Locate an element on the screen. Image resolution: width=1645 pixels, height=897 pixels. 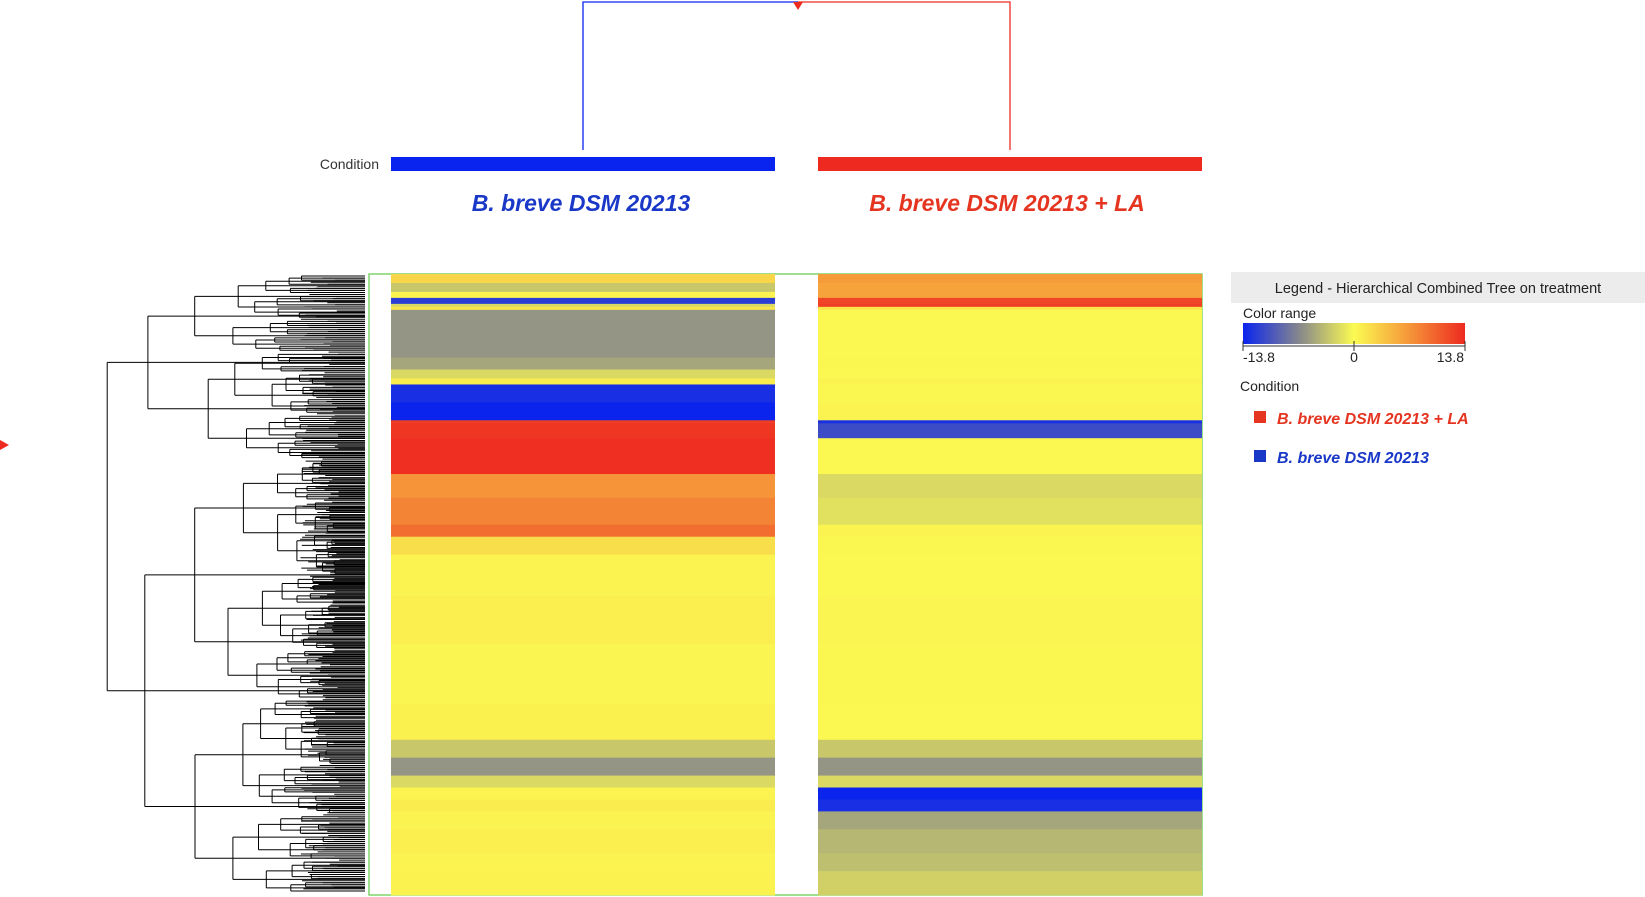
color-range-mid-label: 0 is located at coordinates (1354, 357).